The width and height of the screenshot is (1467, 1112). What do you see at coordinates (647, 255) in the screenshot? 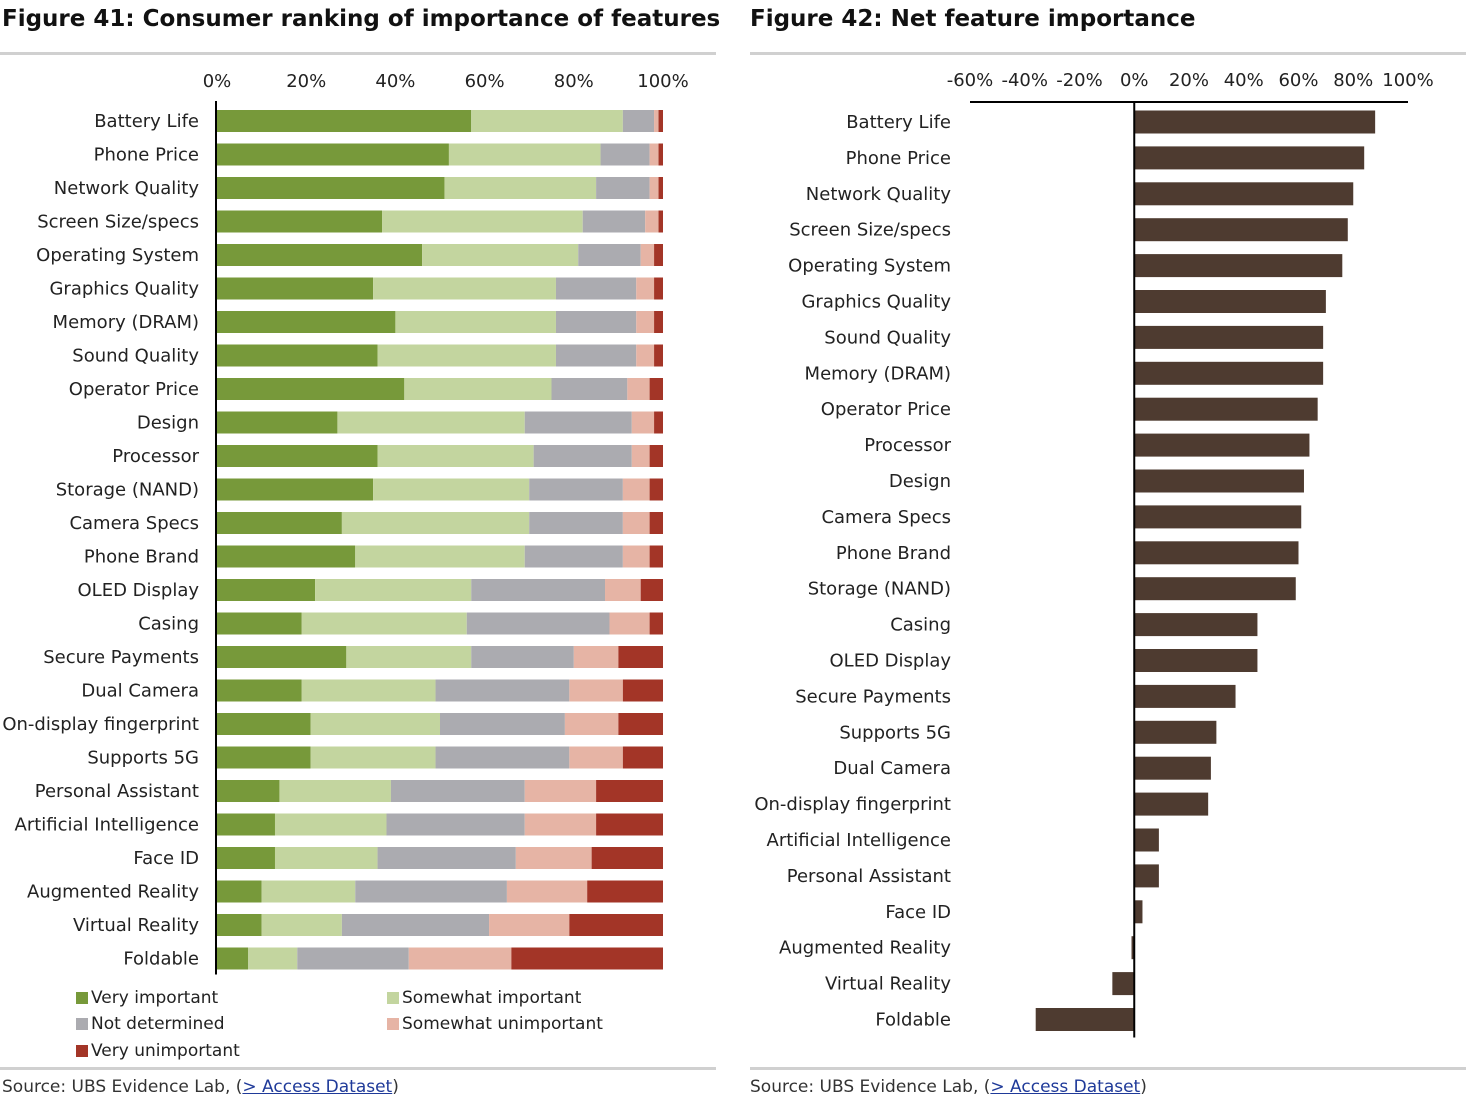
I see `bar-segment-operating-system-somewhat-unimportant` at bounding box center [647, 255].